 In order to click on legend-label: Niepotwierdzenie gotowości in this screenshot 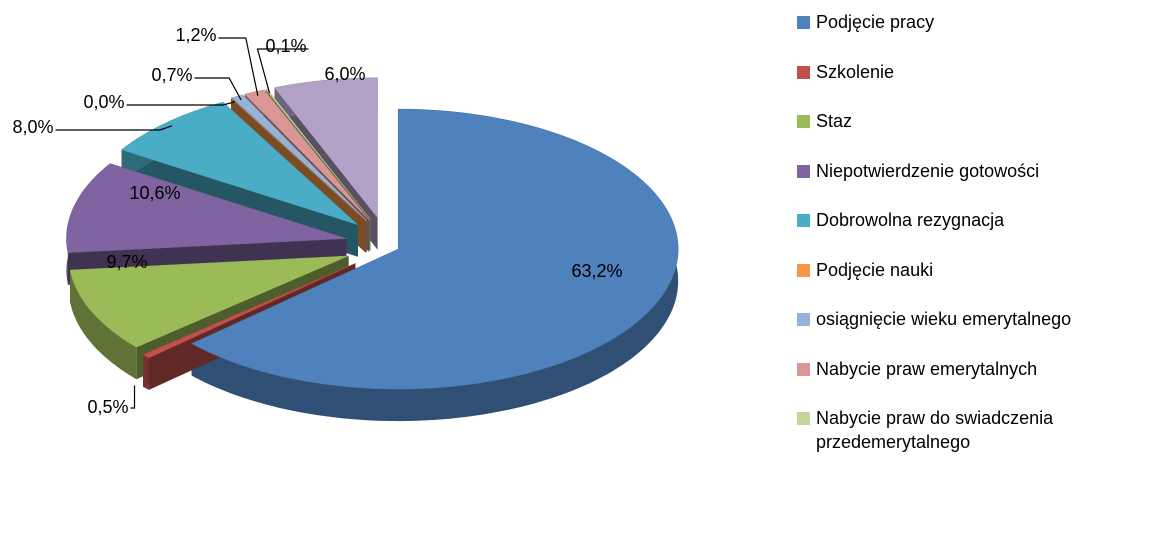, I will do `click(928, 170)`.